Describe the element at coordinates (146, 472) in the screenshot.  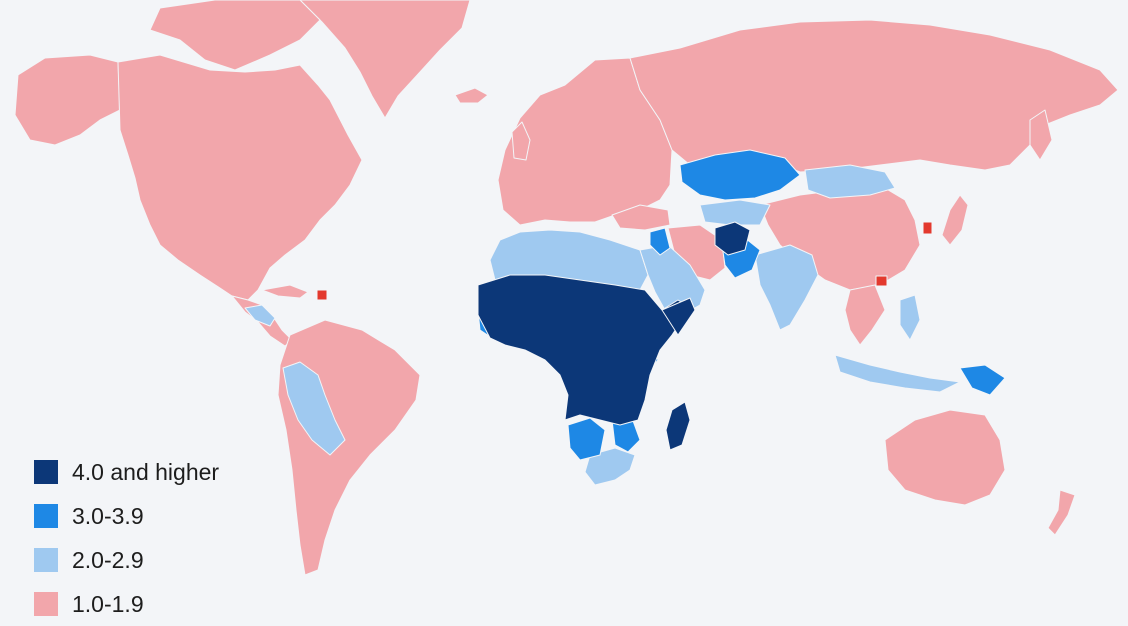
I see `legend-label: 4.0 and higher` at that location.